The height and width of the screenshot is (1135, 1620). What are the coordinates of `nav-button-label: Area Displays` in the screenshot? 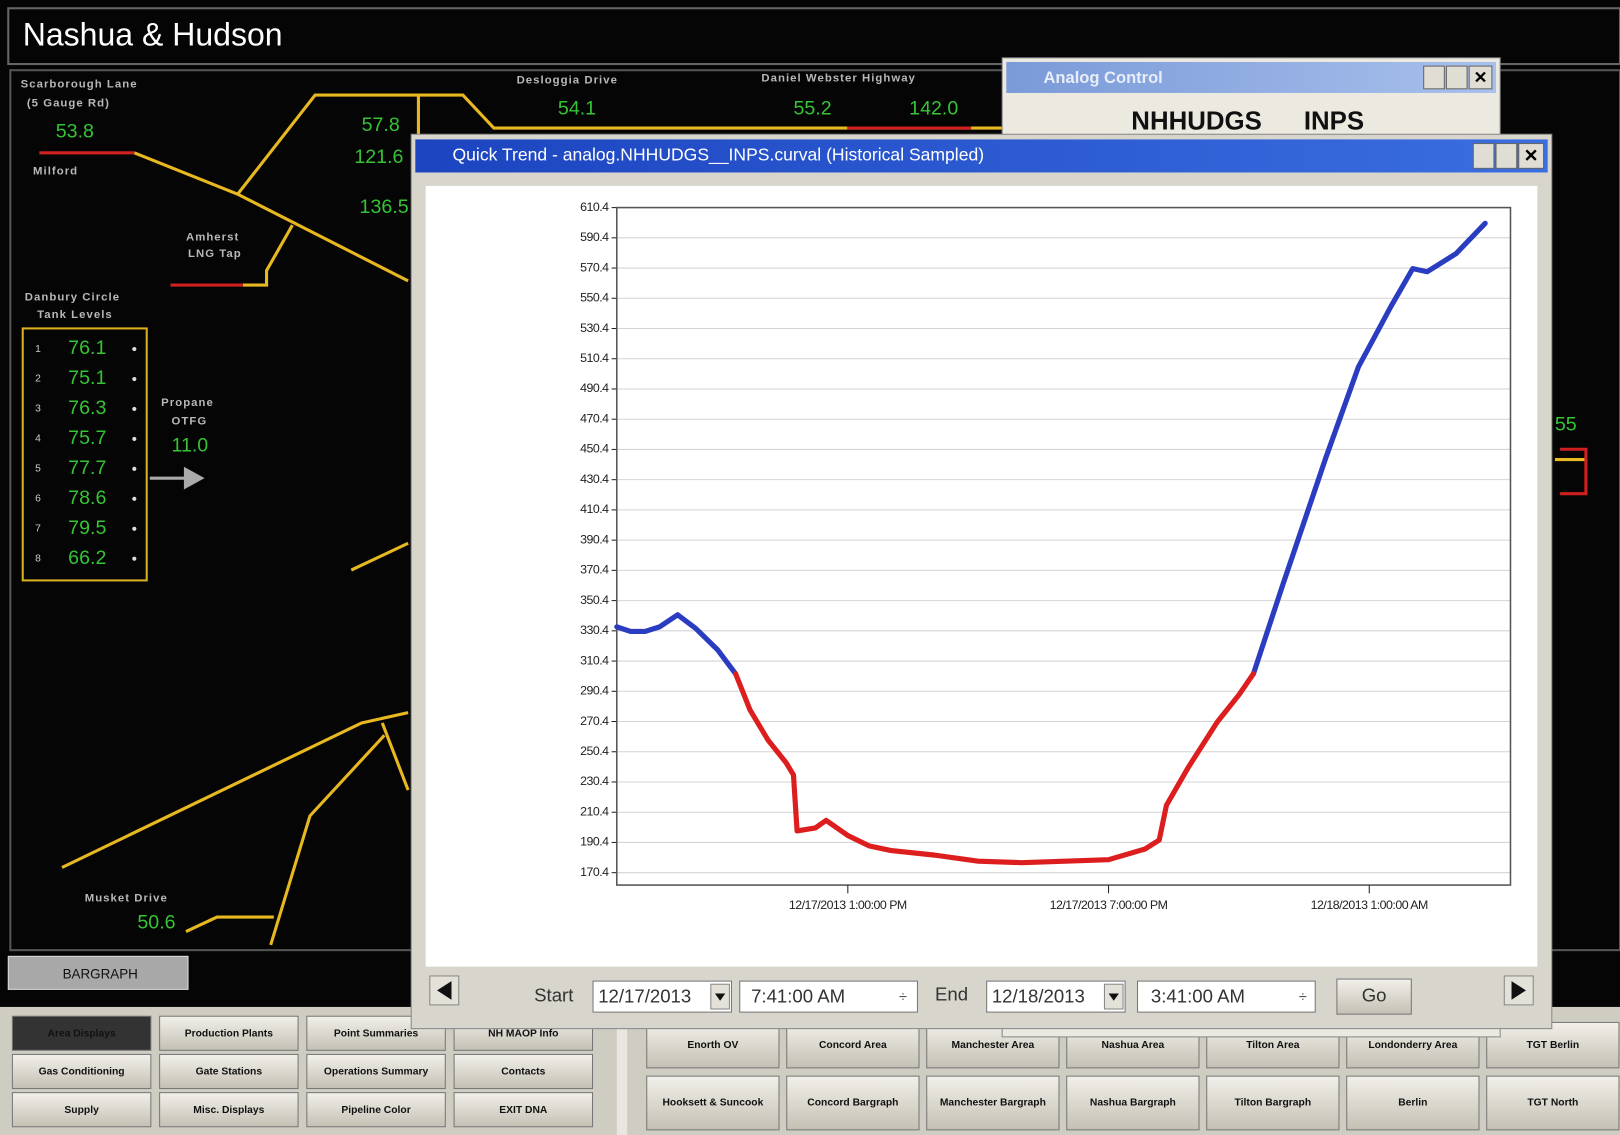 It's located at (82, 1034).